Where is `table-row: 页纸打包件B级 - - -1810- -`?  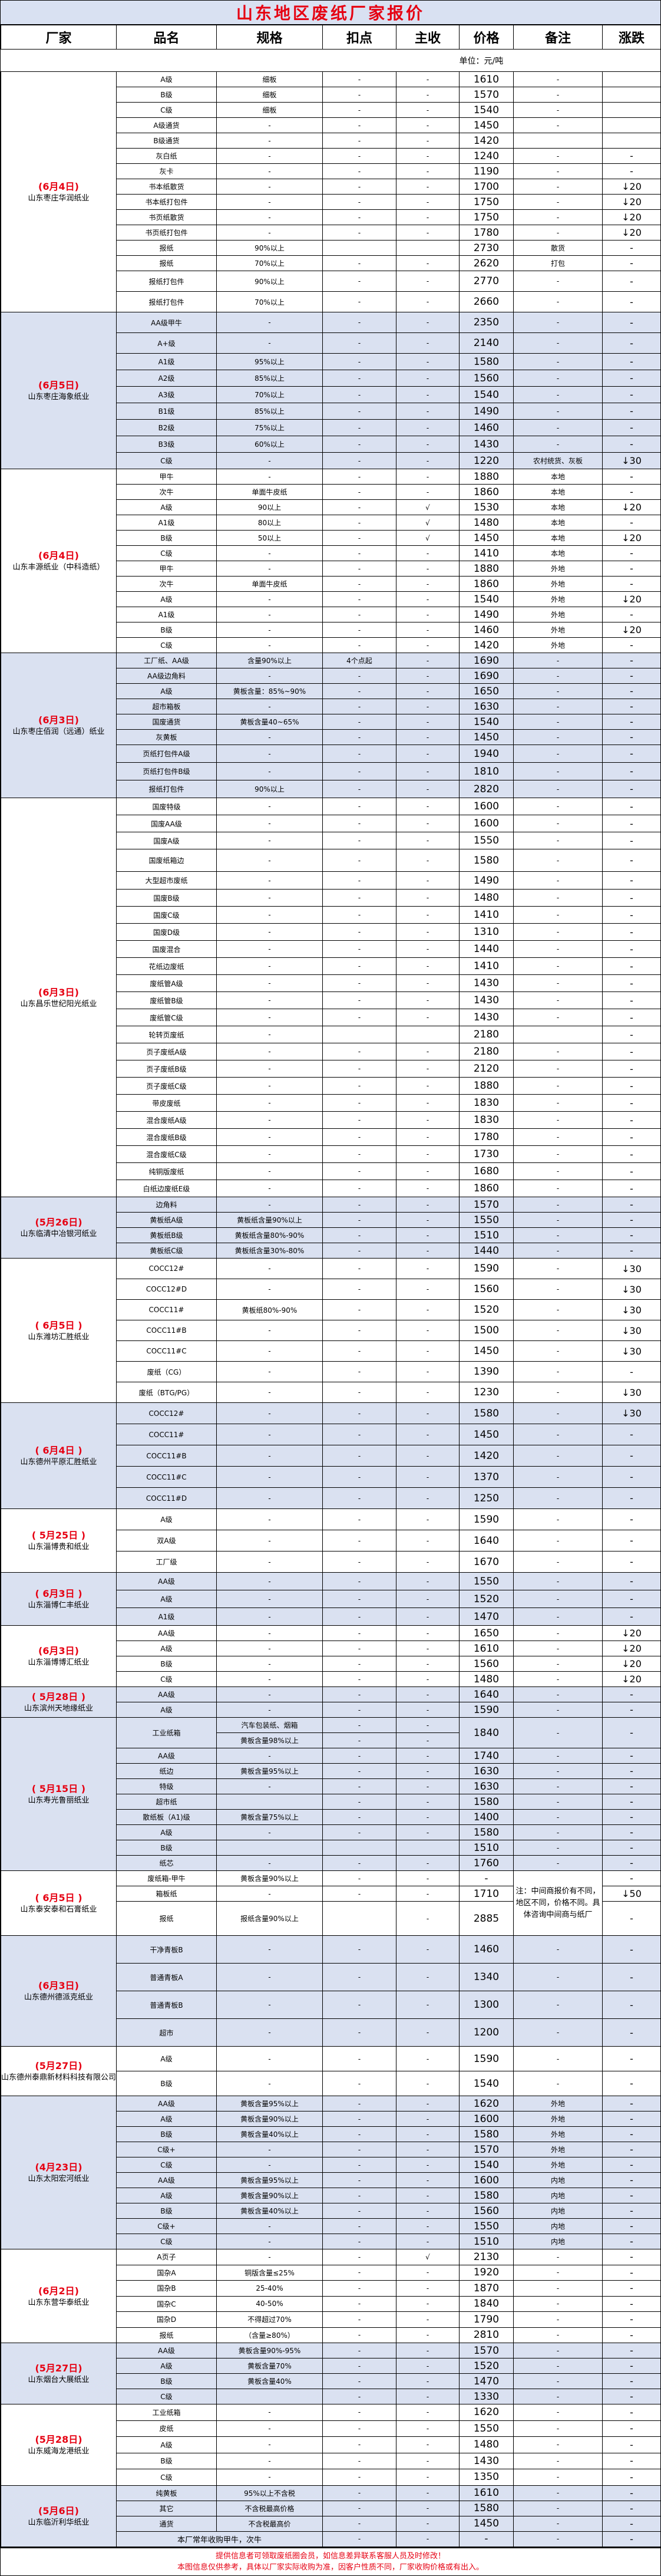 table-row: 页纸打包件B级 - - -1810- - is located at coordinates (331, 771).